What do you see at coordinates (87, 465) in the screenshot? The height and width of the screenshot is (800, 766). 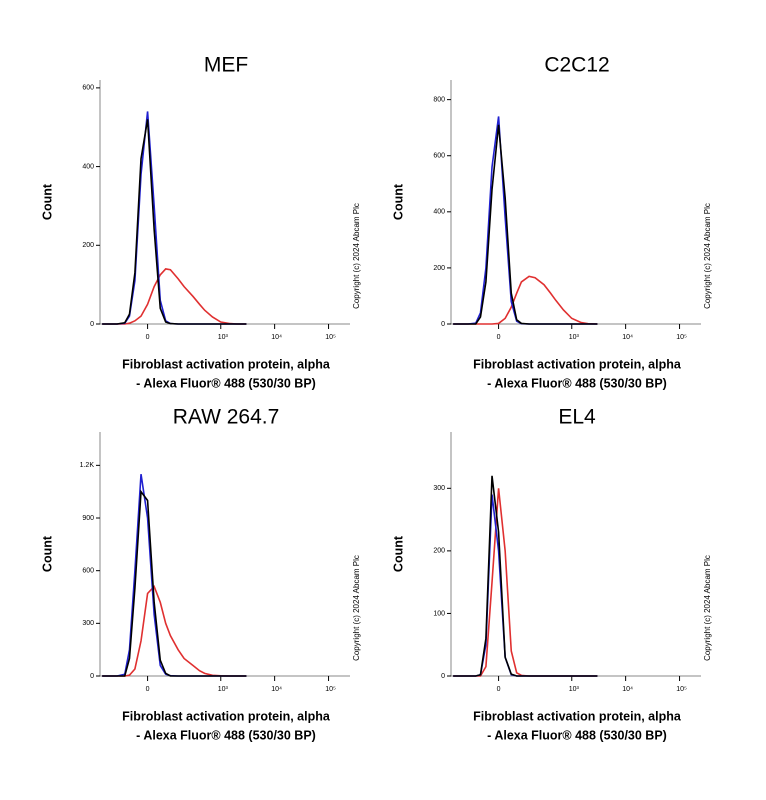 I see `y-tick-label: 1.2K` at bounding box center [87, 465].